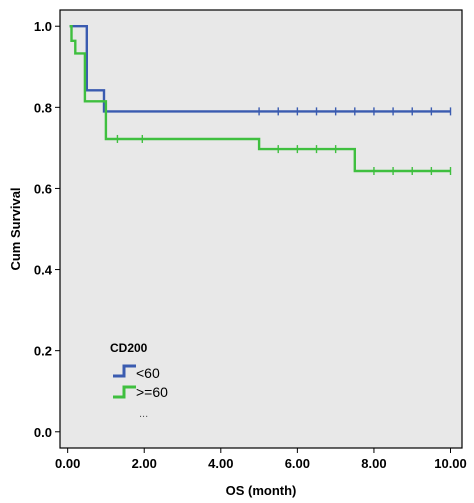 Image resolution: width=474 pixels, height=503 pixels. I want to click on y-tick-label: 0.0, so click(43, 432).